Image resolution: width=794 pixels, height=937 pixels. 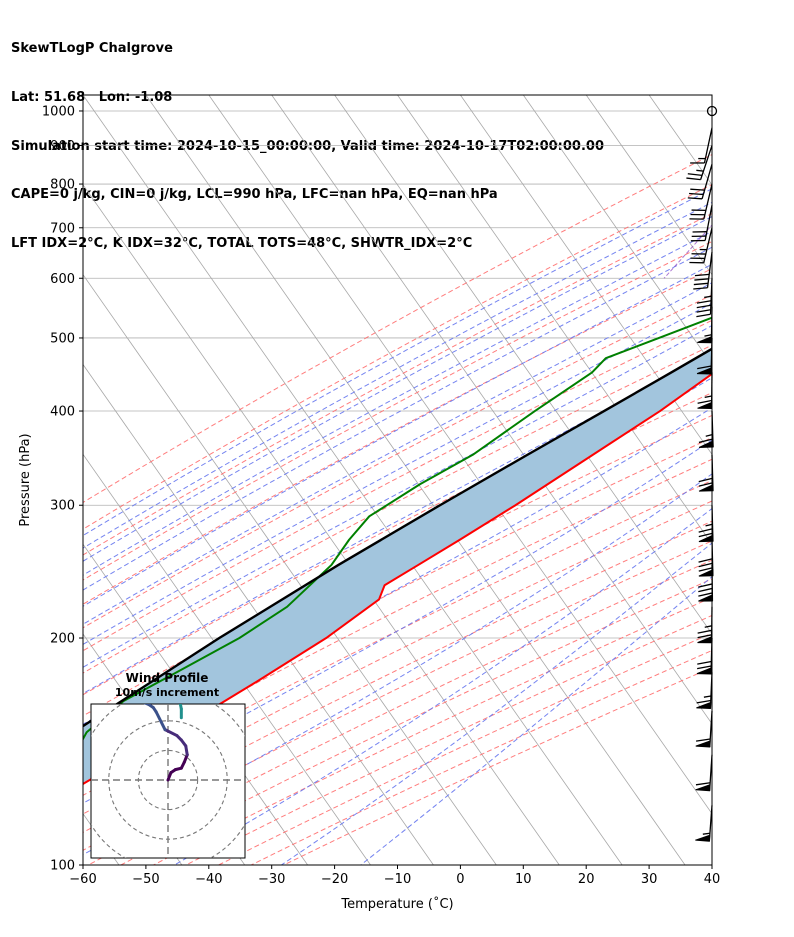 I want to click on mixing-ratio-line, so click(x=785, y=182).